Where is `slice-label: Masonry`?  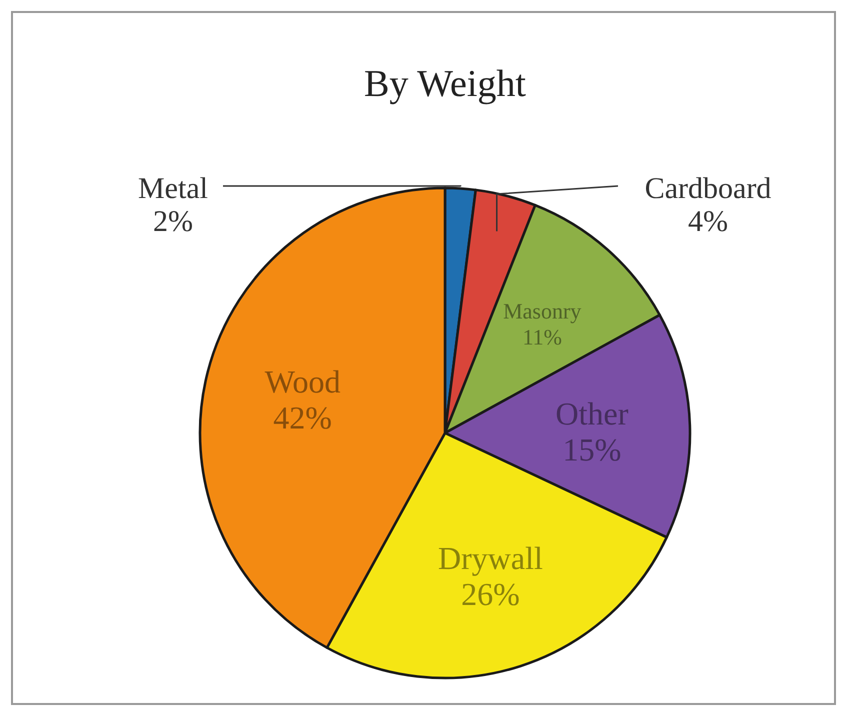
slice-label: Masonry is located at coordinates (542, 311).